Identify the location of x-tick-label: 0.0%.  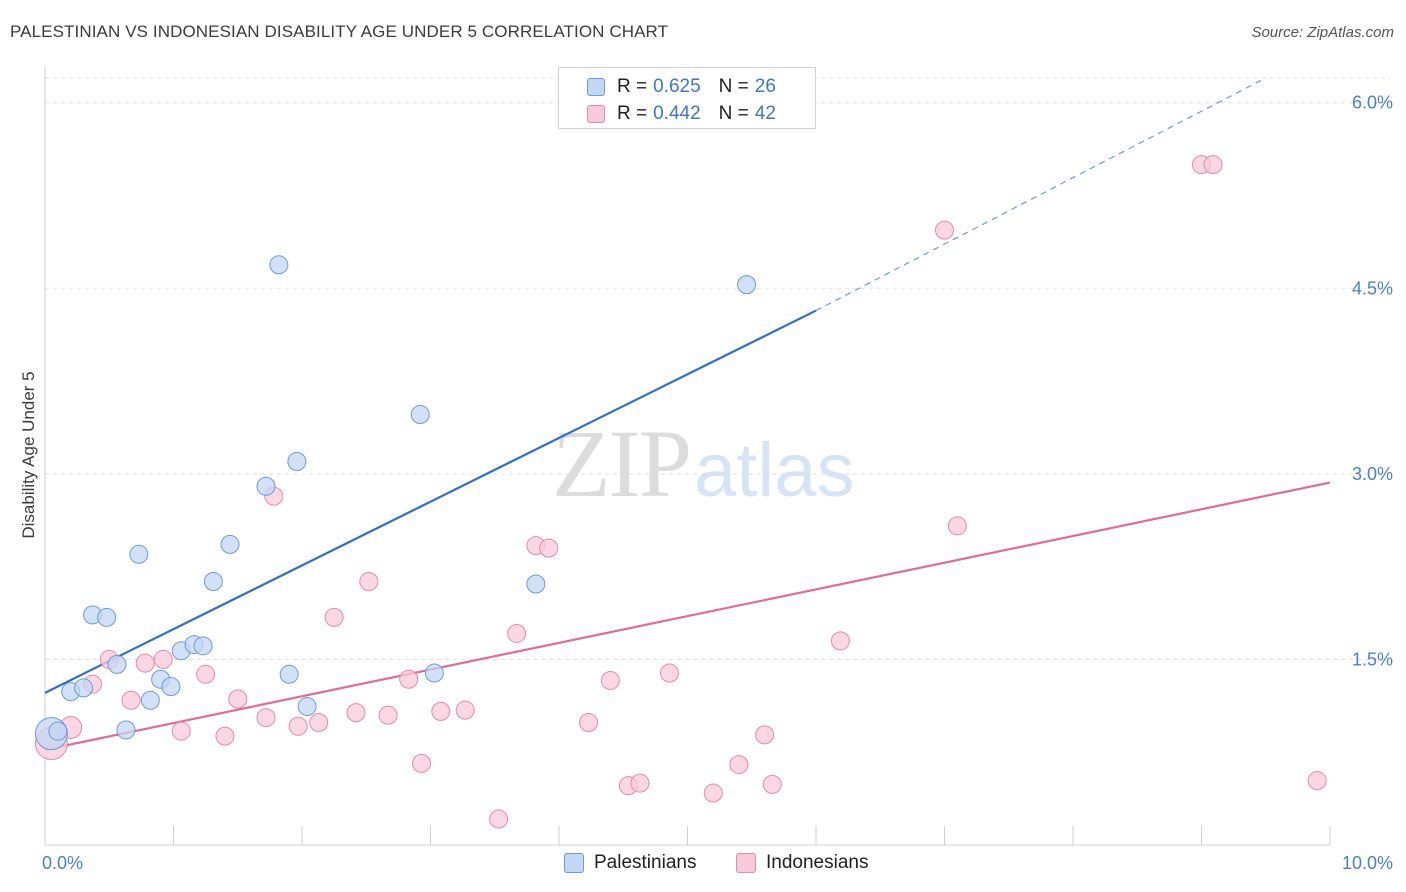
(62, 863).